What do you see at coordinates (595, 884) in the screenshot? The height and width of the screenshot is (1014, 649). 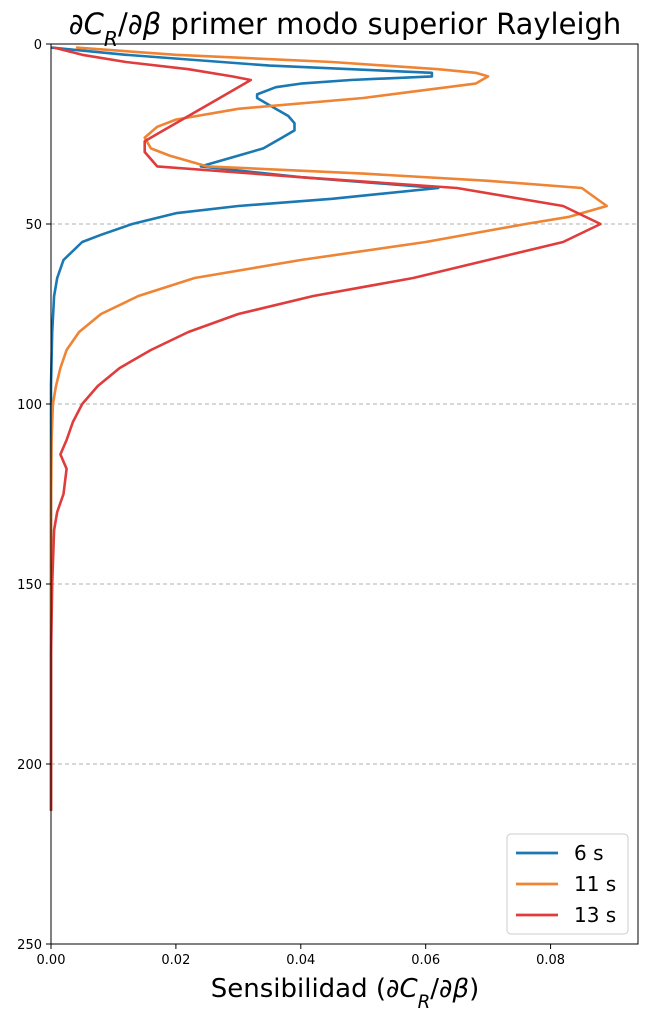 I see `legend-label: 11 s` at bounding box center [595, 884].